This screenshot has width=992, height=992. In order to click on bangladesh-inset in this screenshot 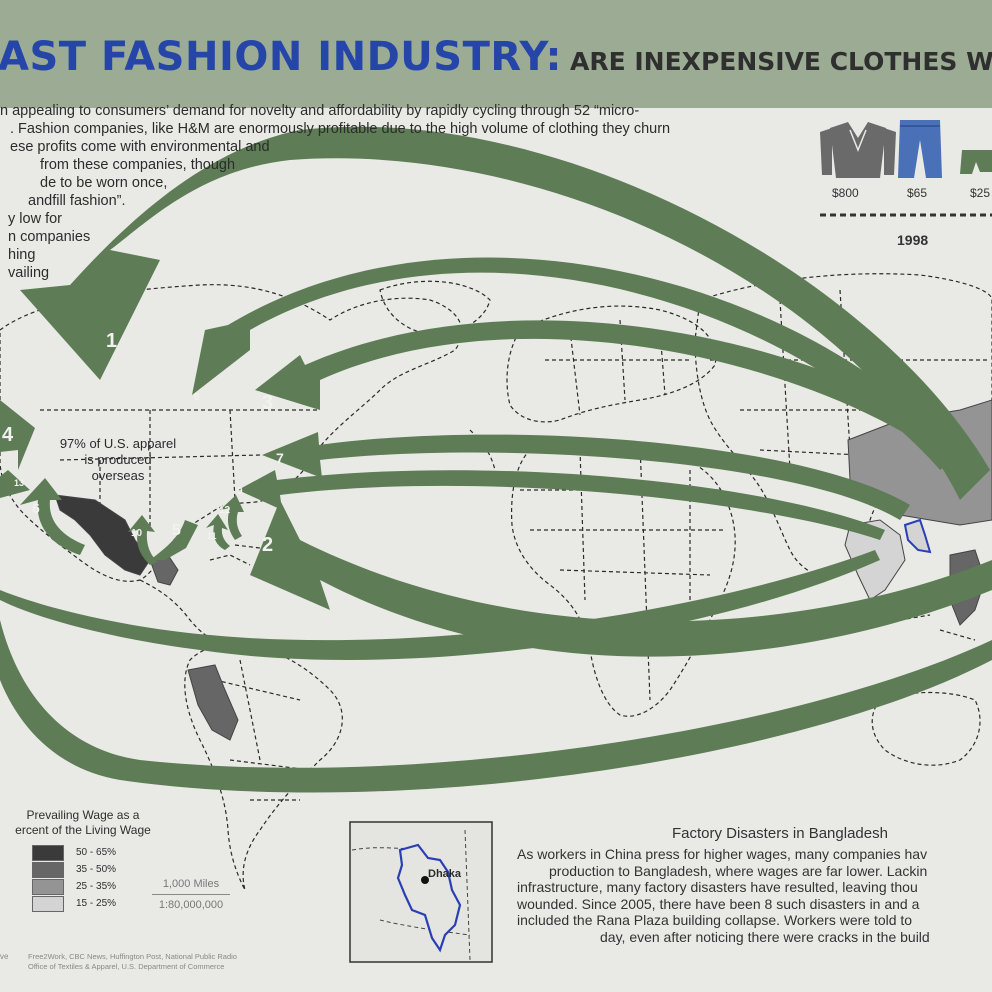, I will do `click(421, 892)`.